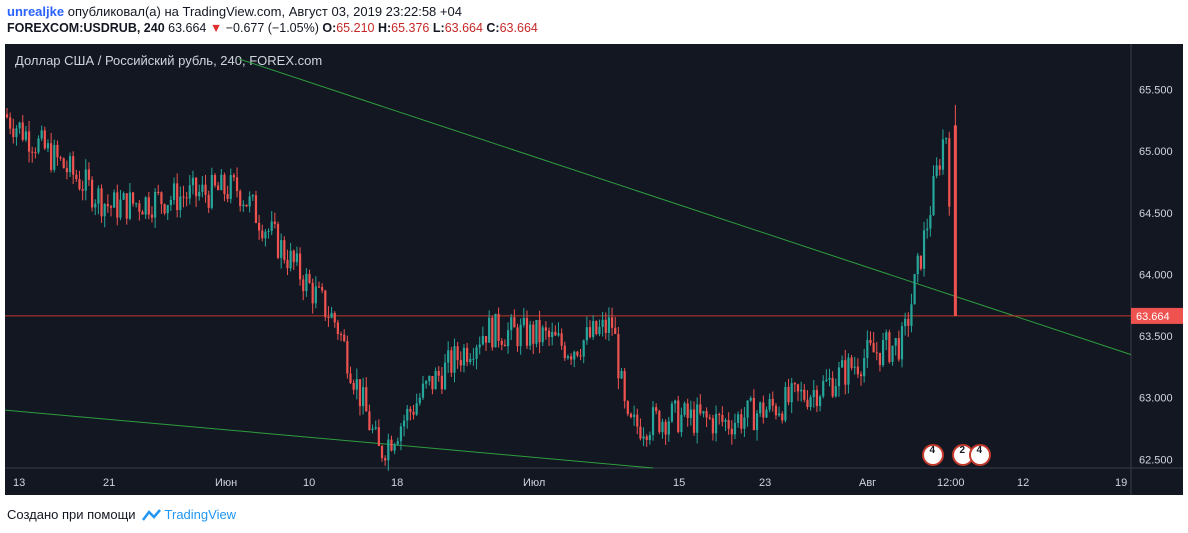 Image resolution: width=1188 pixels, height=533 pixels. Describe the element at coordinates (109, 483) in the screenshot. I see `x-tick-label: 21` at that location.